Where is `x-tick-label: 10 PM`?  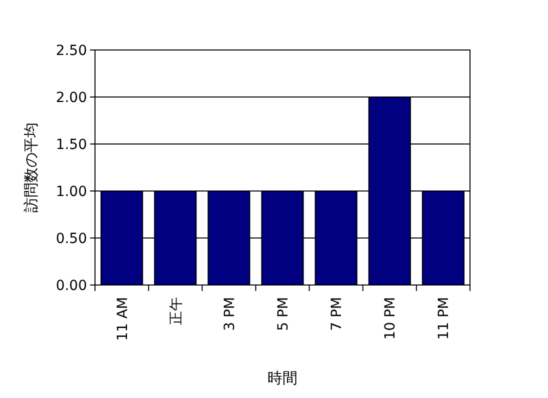
x-tick-label: 10 PM is located at coordinates (390, 318).